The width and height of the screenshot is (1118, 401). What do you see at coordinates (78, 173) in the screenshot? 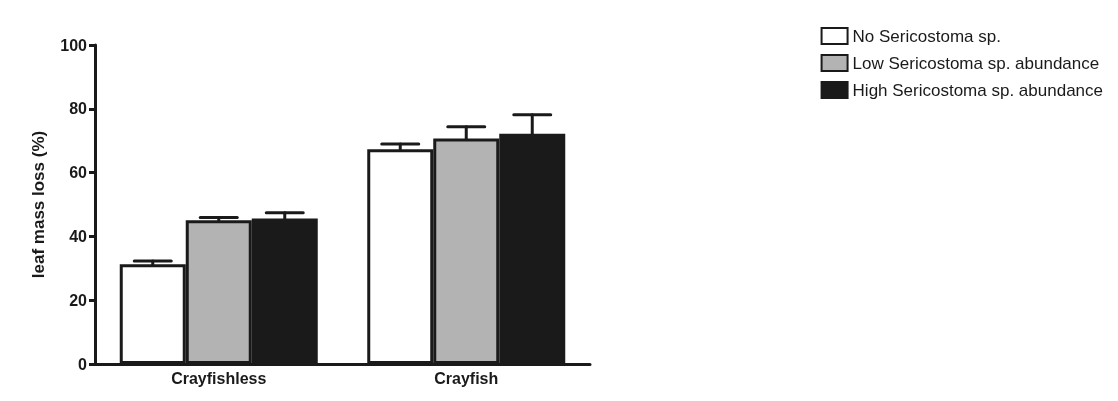
I see `y-tick-label: 60` at bounding box center [78, 173].